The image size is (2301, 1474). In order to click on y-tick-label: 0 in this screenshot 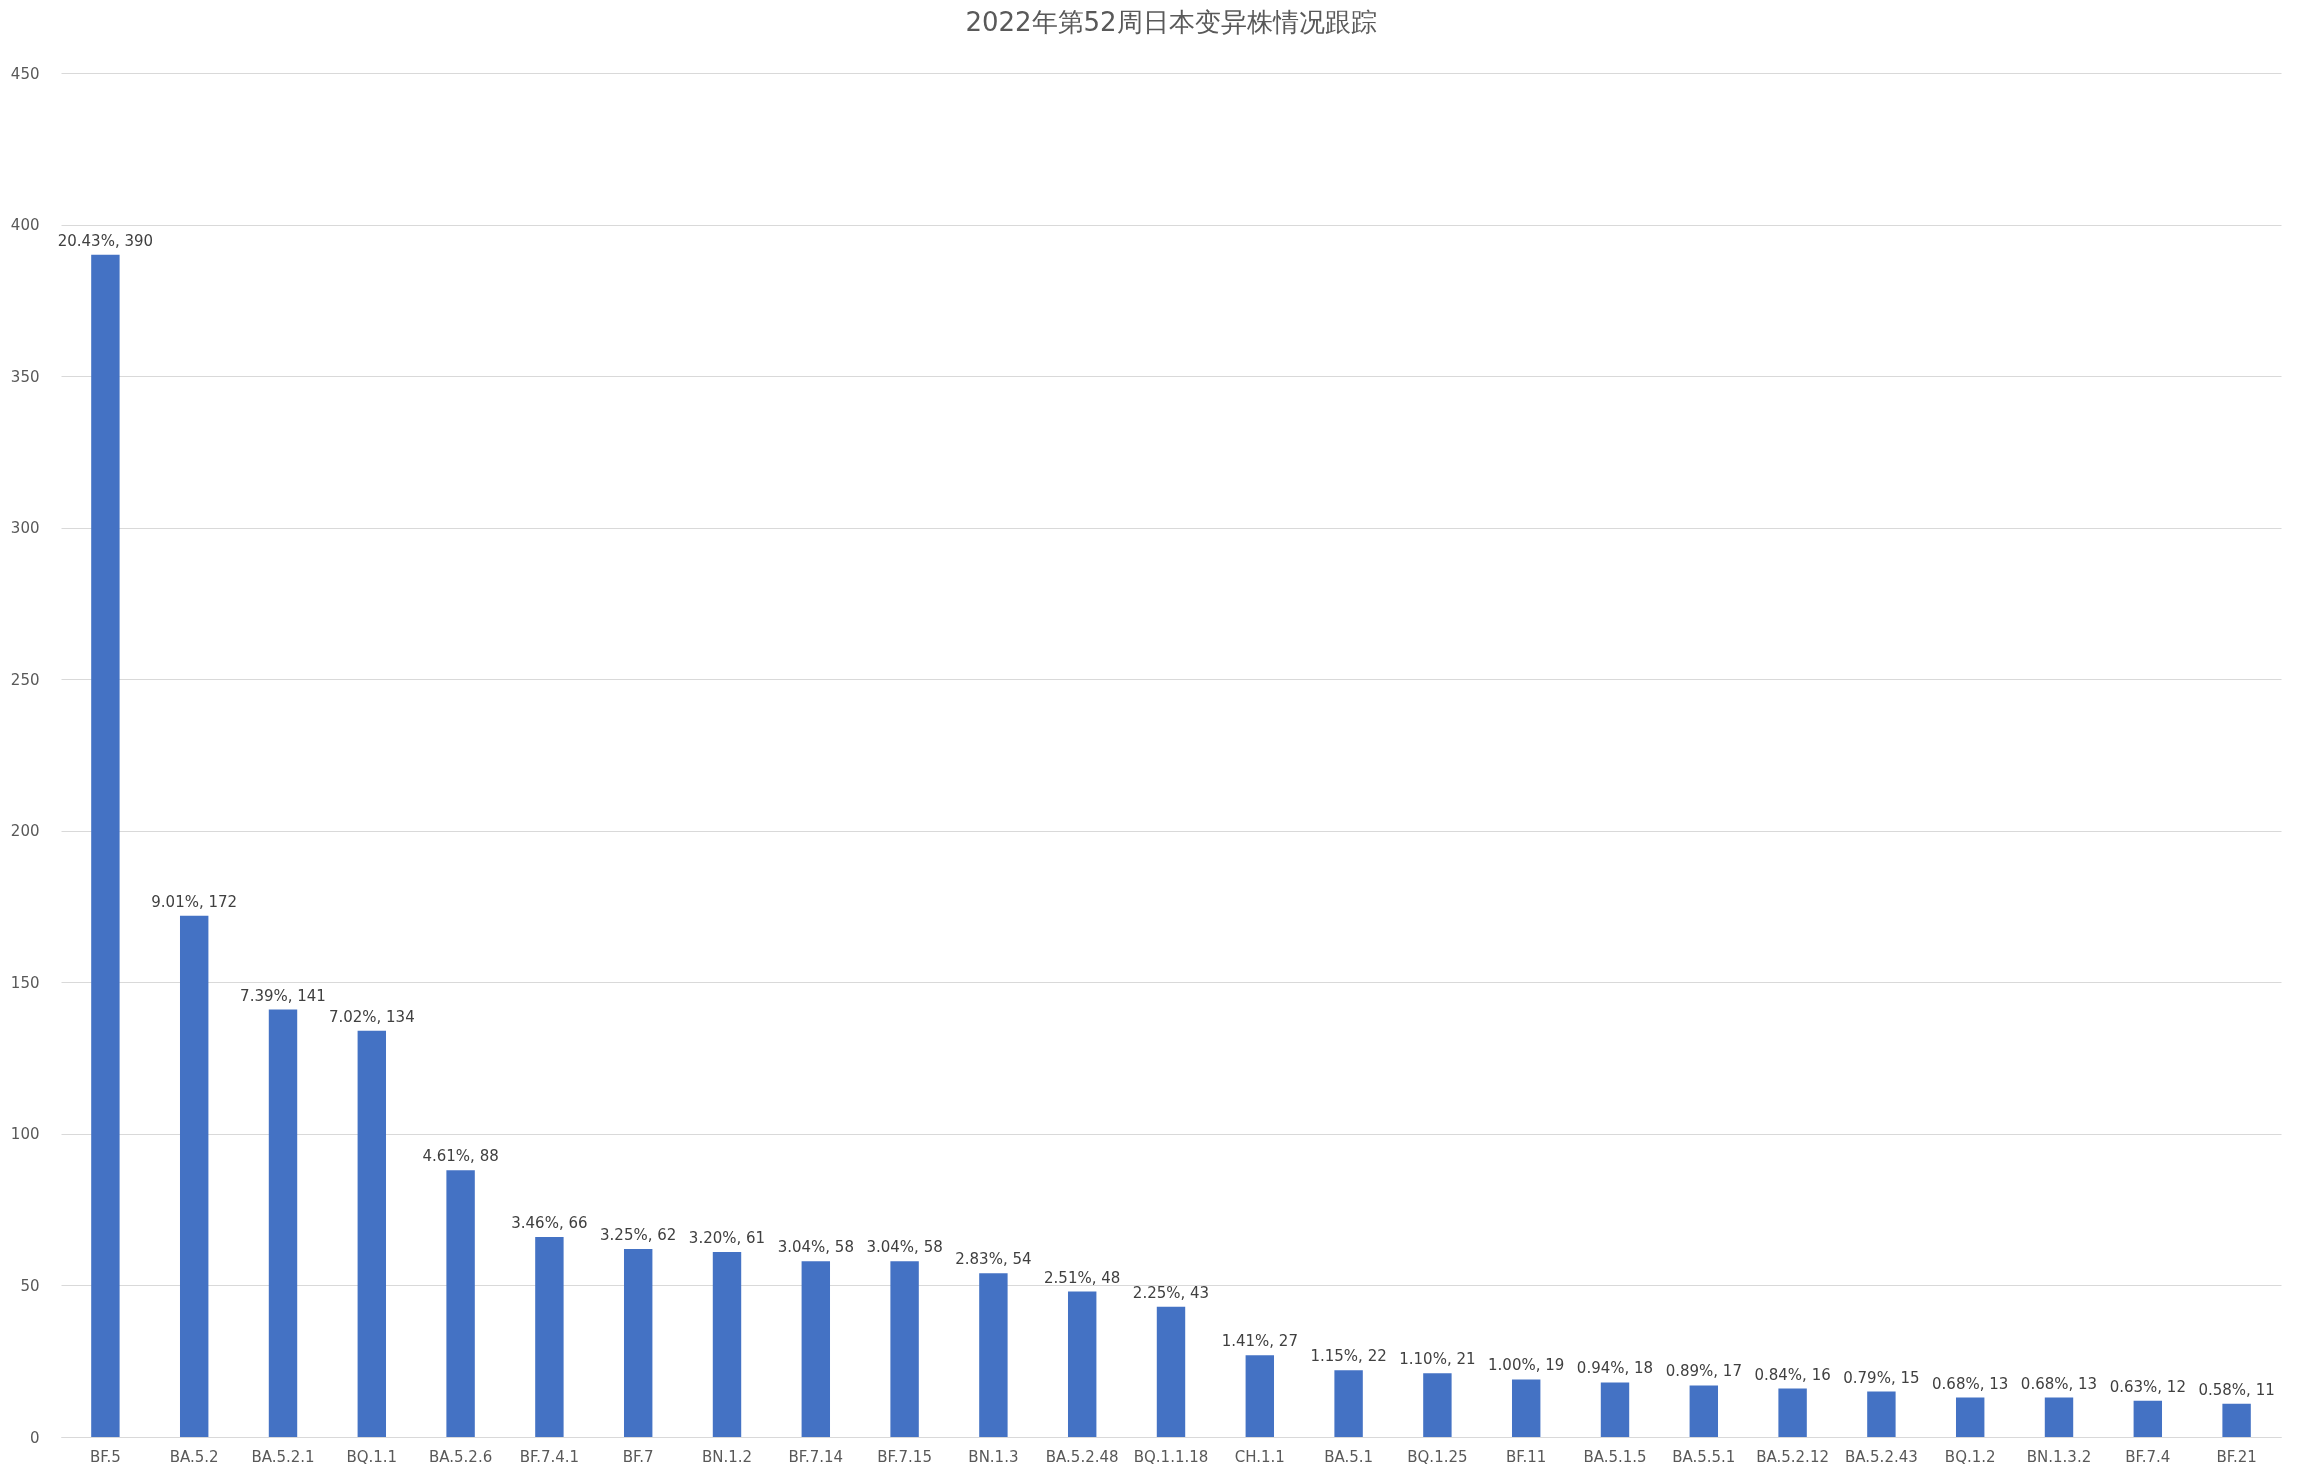, I will do `click(34, 1437)`.